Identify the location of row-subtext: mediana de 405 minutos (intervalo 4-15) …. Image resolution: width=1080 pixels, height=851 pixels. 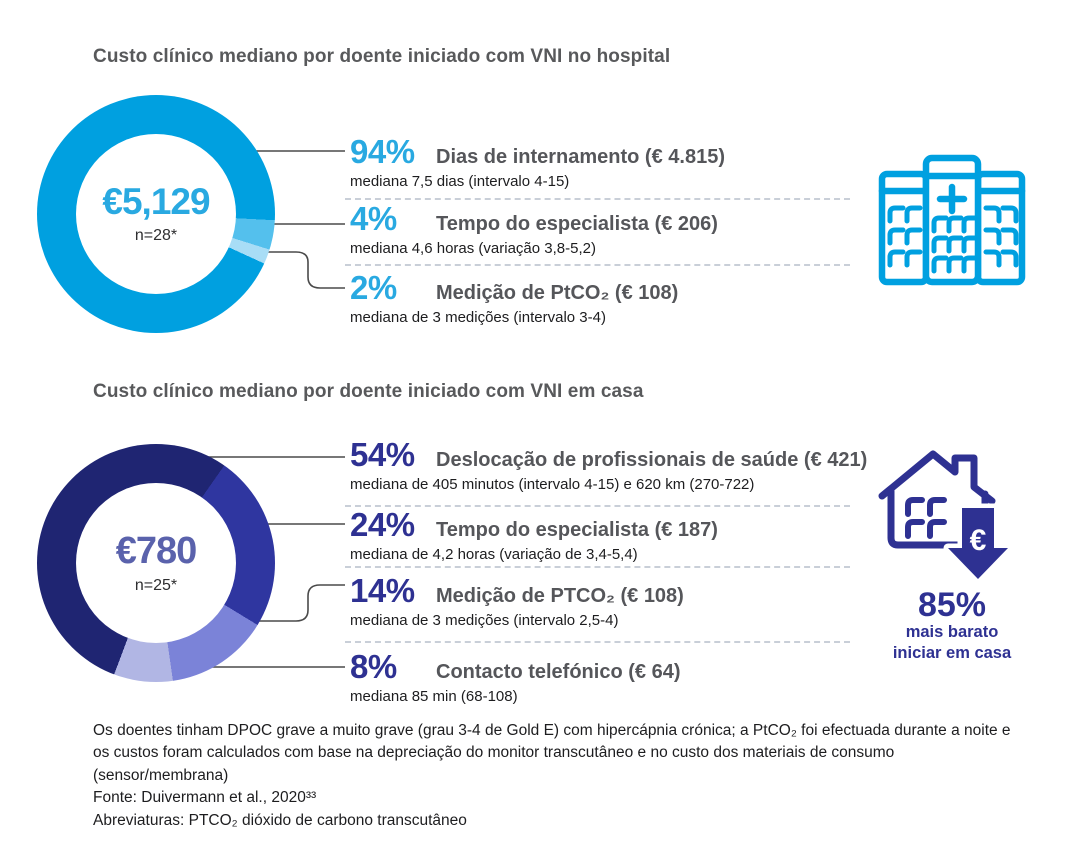
(552, 485).